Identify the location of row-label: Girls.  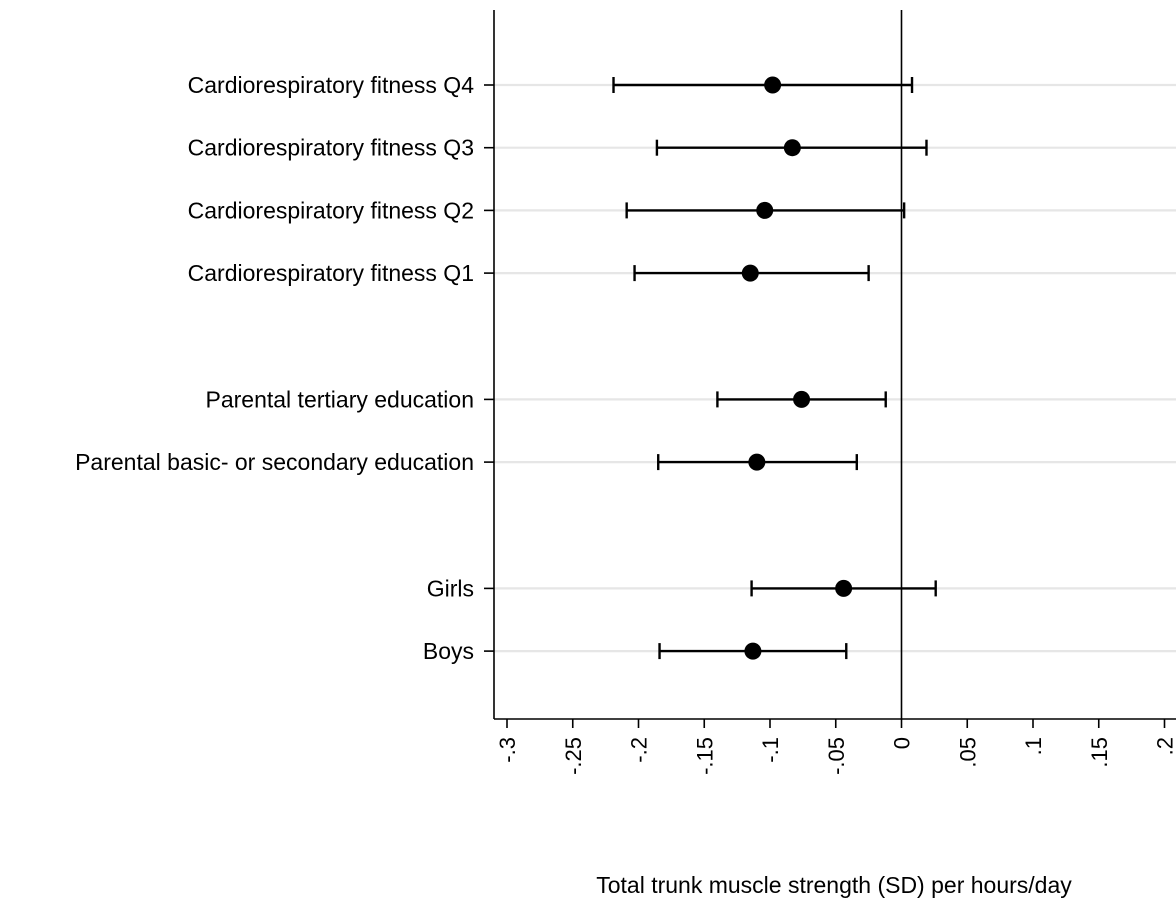
(450, 588).